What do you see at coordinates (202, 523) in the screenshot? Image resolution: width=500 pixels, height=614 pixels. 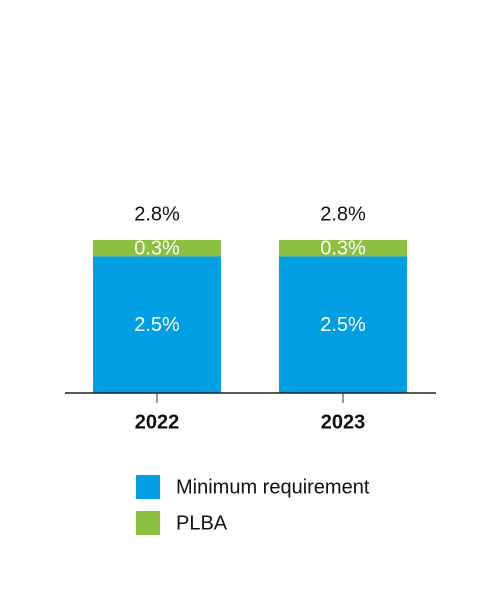 I see `legend-label: PLBA` at bounding box center [202, 523].